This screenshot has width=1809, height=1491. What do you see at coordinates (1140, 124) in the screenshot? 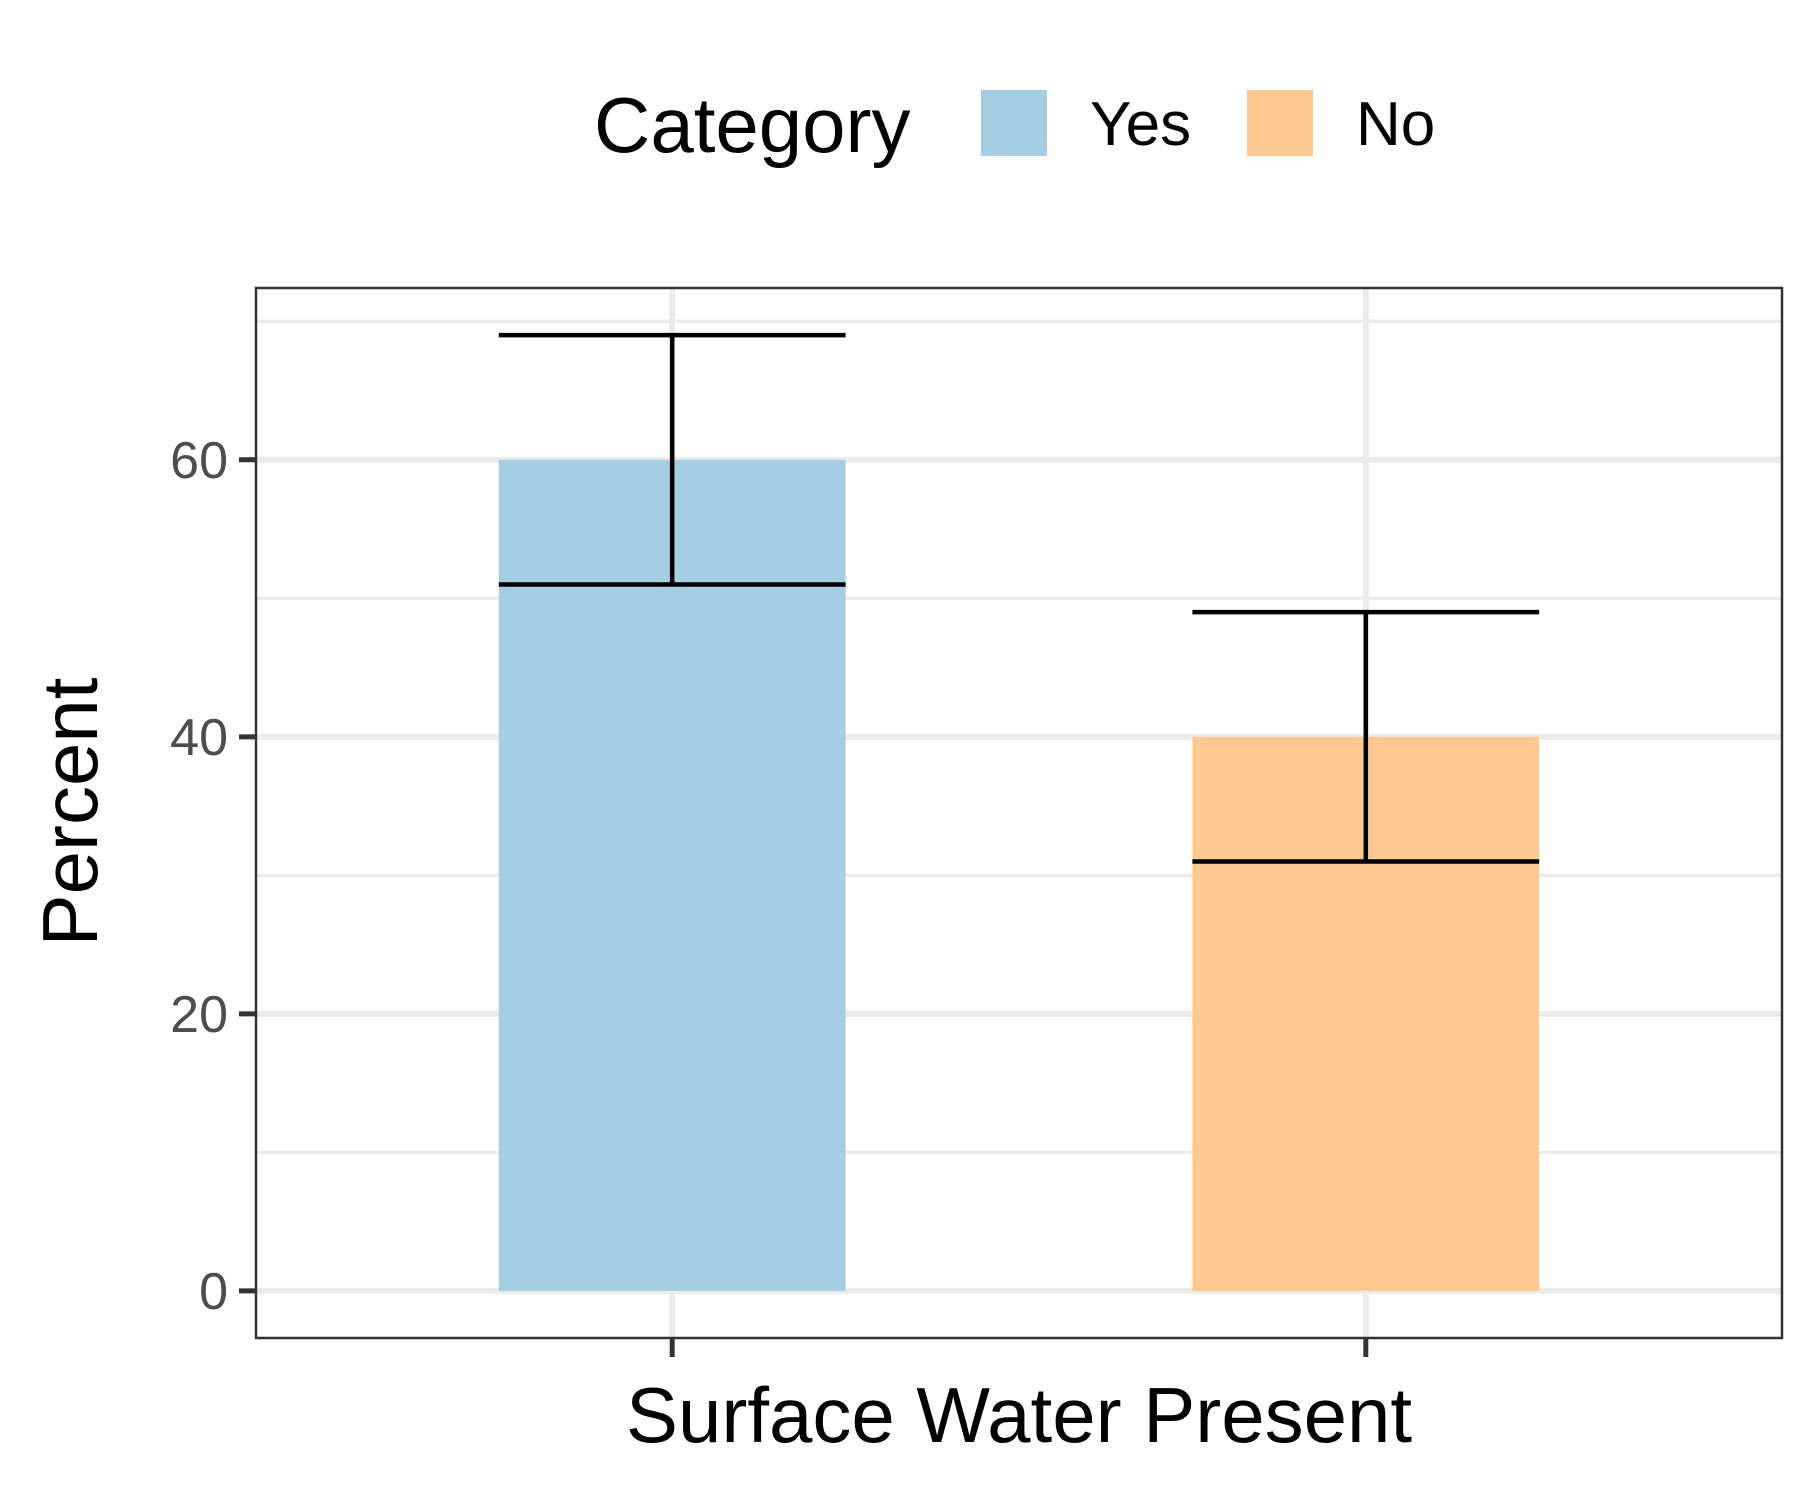
I see `legend-label-yes: Yes` at bounding box center [1140, 124].